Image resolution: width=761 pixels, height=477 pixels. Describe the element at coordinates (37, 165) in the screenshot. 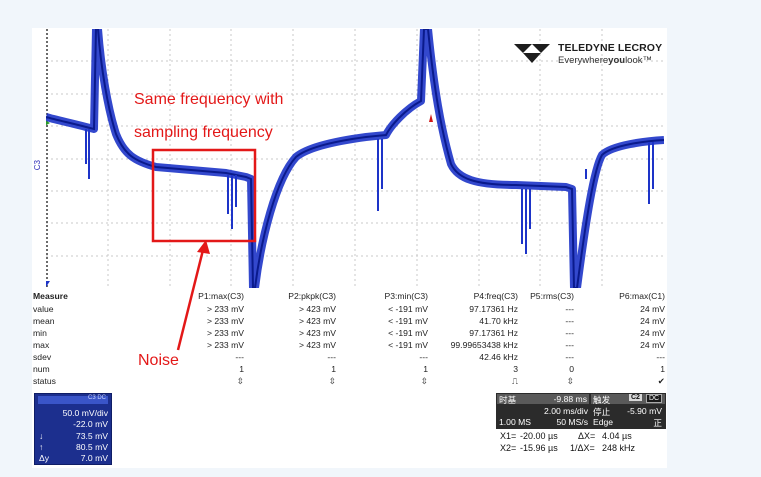

I see `channel-label: C3` at that location.